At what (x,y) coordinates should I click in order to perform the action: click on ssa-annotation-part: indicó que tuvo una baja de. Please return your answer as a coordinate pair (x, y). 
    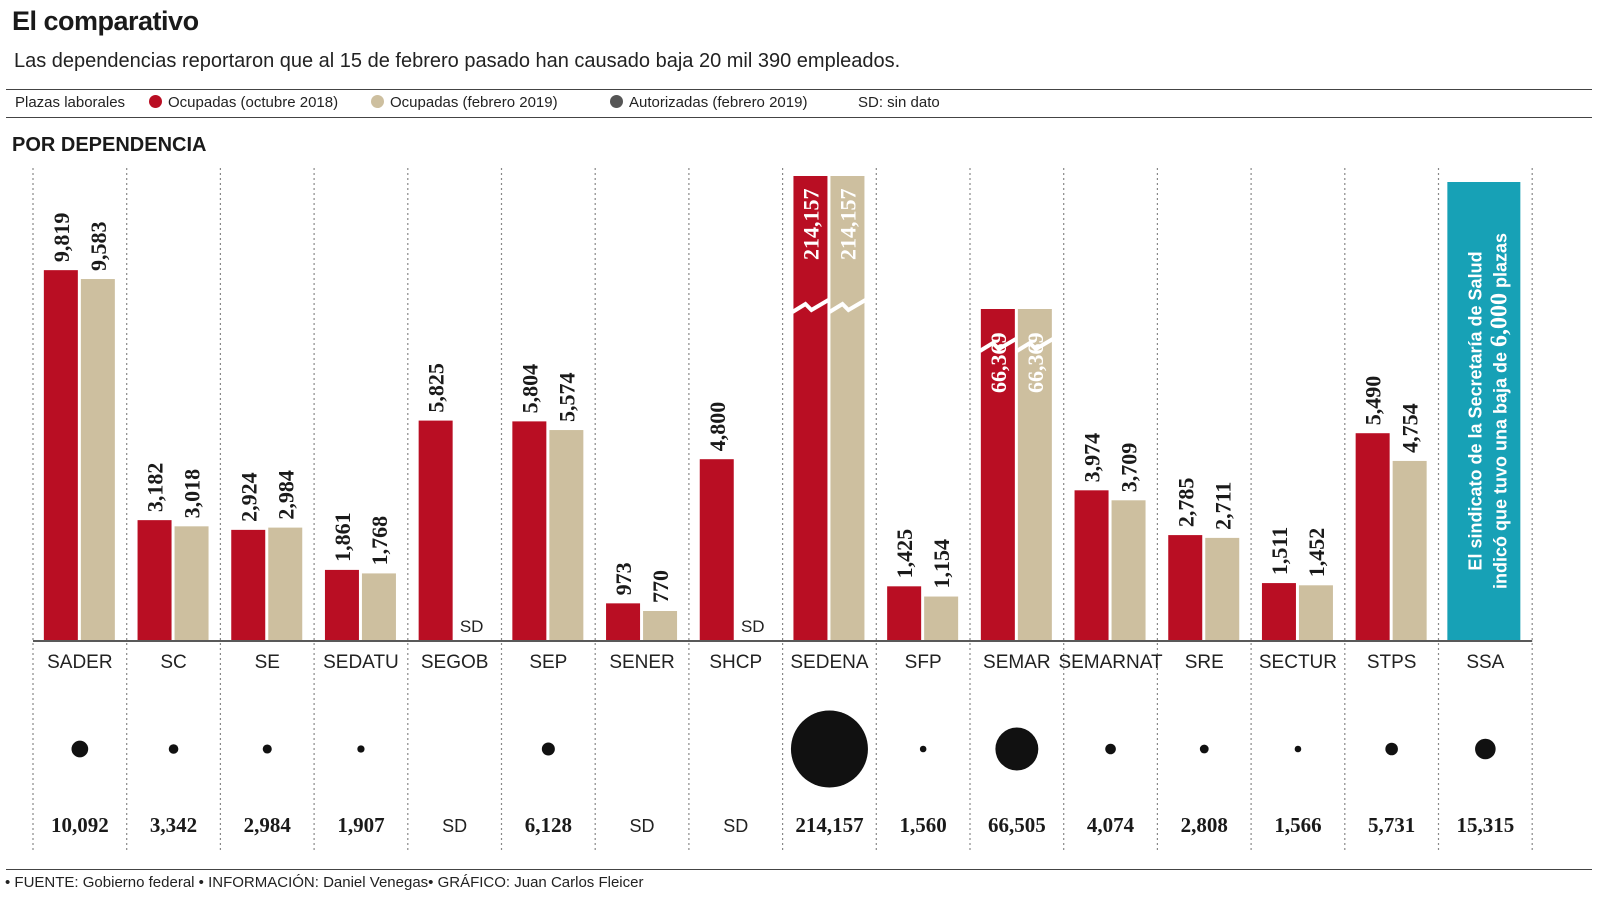
    Looking at the image, I should click on (1500, 468).